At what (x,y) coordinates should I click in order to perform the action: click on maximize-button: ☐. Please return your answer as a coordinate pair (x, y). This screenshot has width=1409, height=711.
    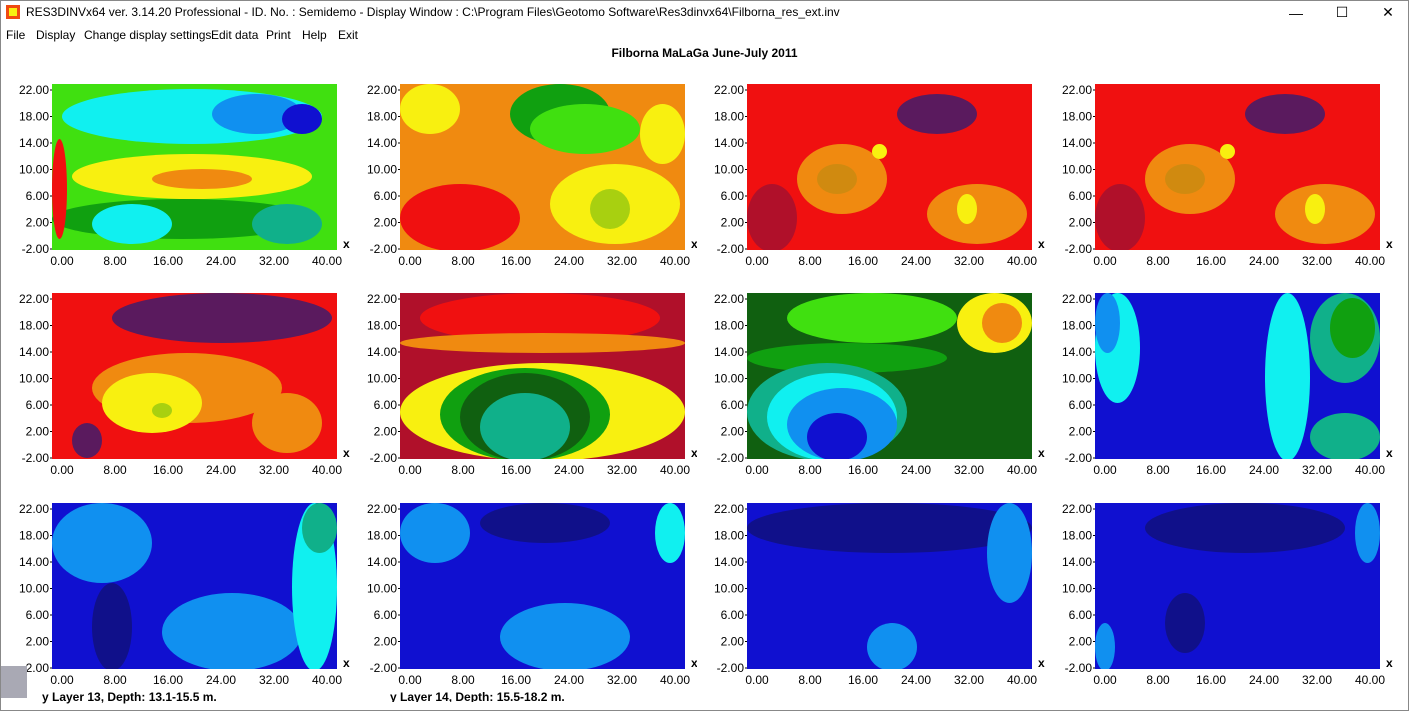
    Looking at the image, I should click on (1342, 12).